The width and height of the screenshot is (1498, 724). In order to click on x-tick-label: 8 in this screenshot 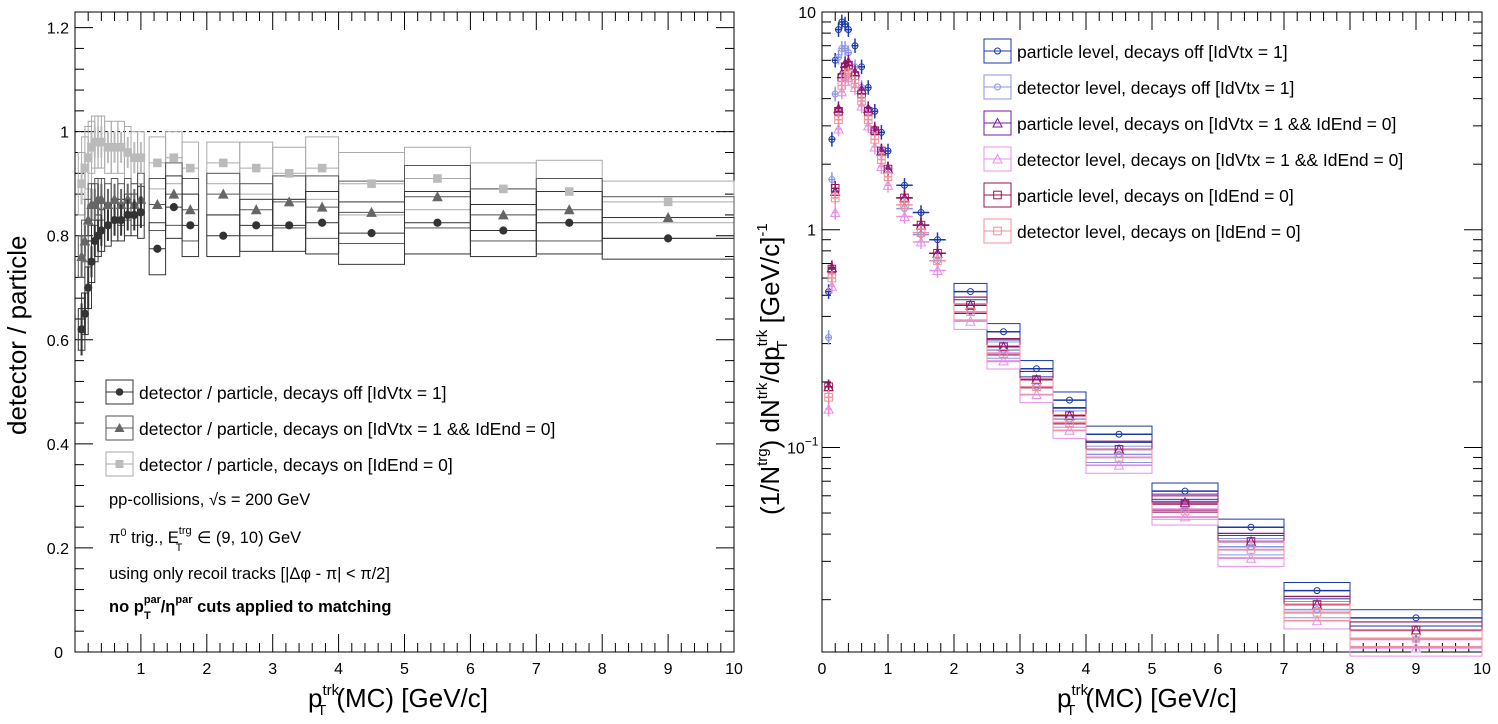, I will do `click(1350, 669)`.